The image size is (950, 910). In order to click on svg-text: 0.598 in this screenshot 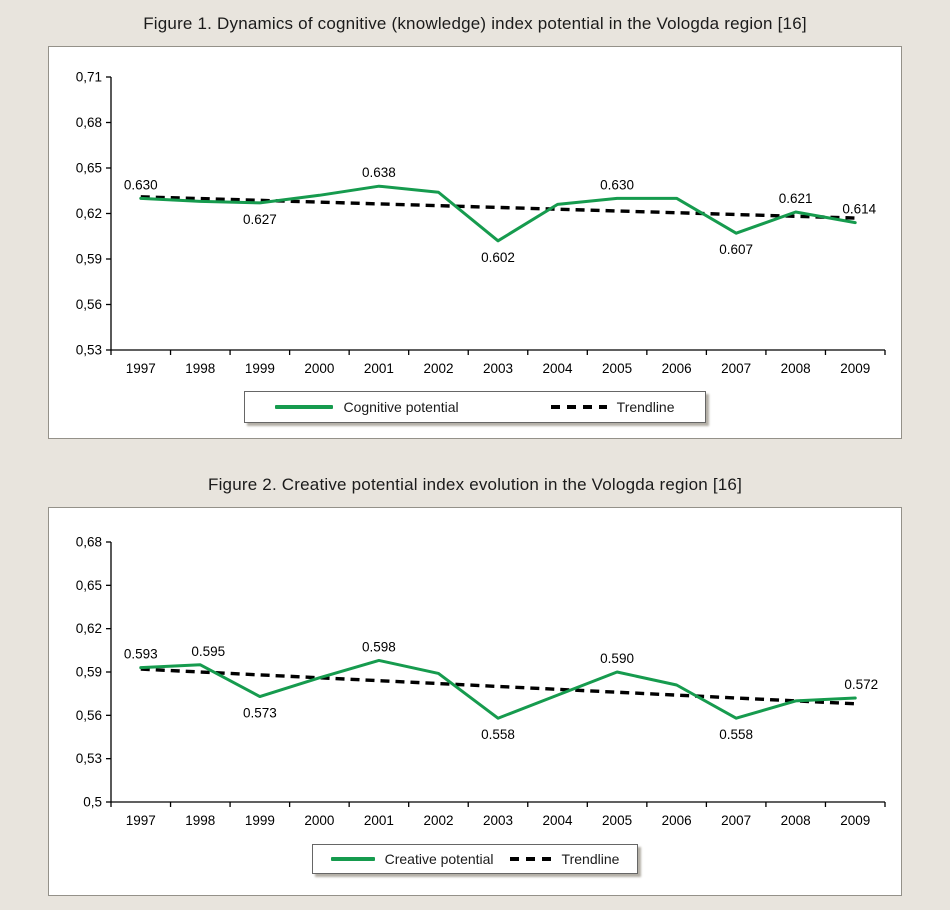, I will do `click(379, 646)`.